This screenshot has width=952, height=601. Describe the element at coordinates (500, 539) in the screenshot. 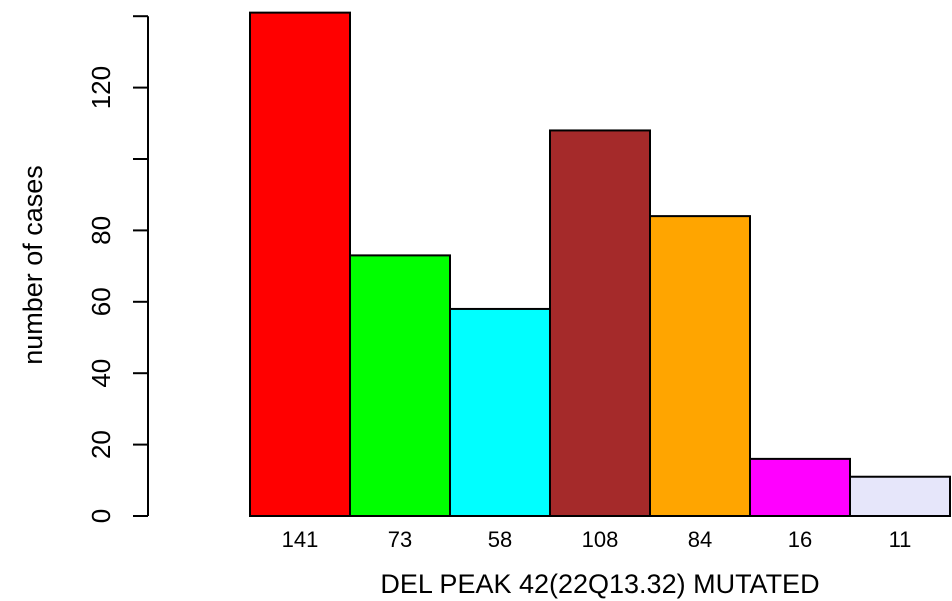

I see `x-tick-label: 58` at that location.